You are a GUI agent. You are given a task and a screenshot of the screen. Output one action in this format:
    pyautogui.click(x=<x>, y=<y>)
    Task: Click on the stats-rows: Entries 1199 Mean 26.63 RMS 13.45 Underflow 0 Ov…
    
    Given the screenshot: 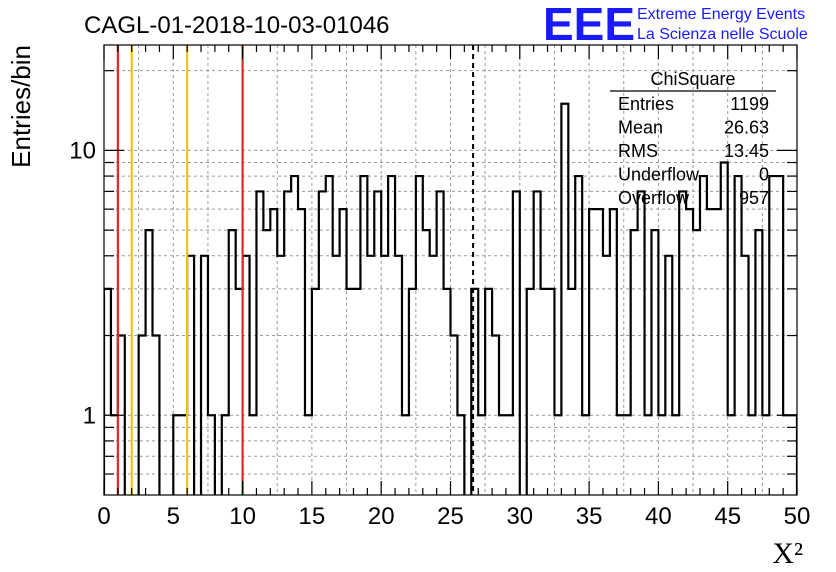 What is the action you would take?
    pyautogui.click(x=693, y=151)
    